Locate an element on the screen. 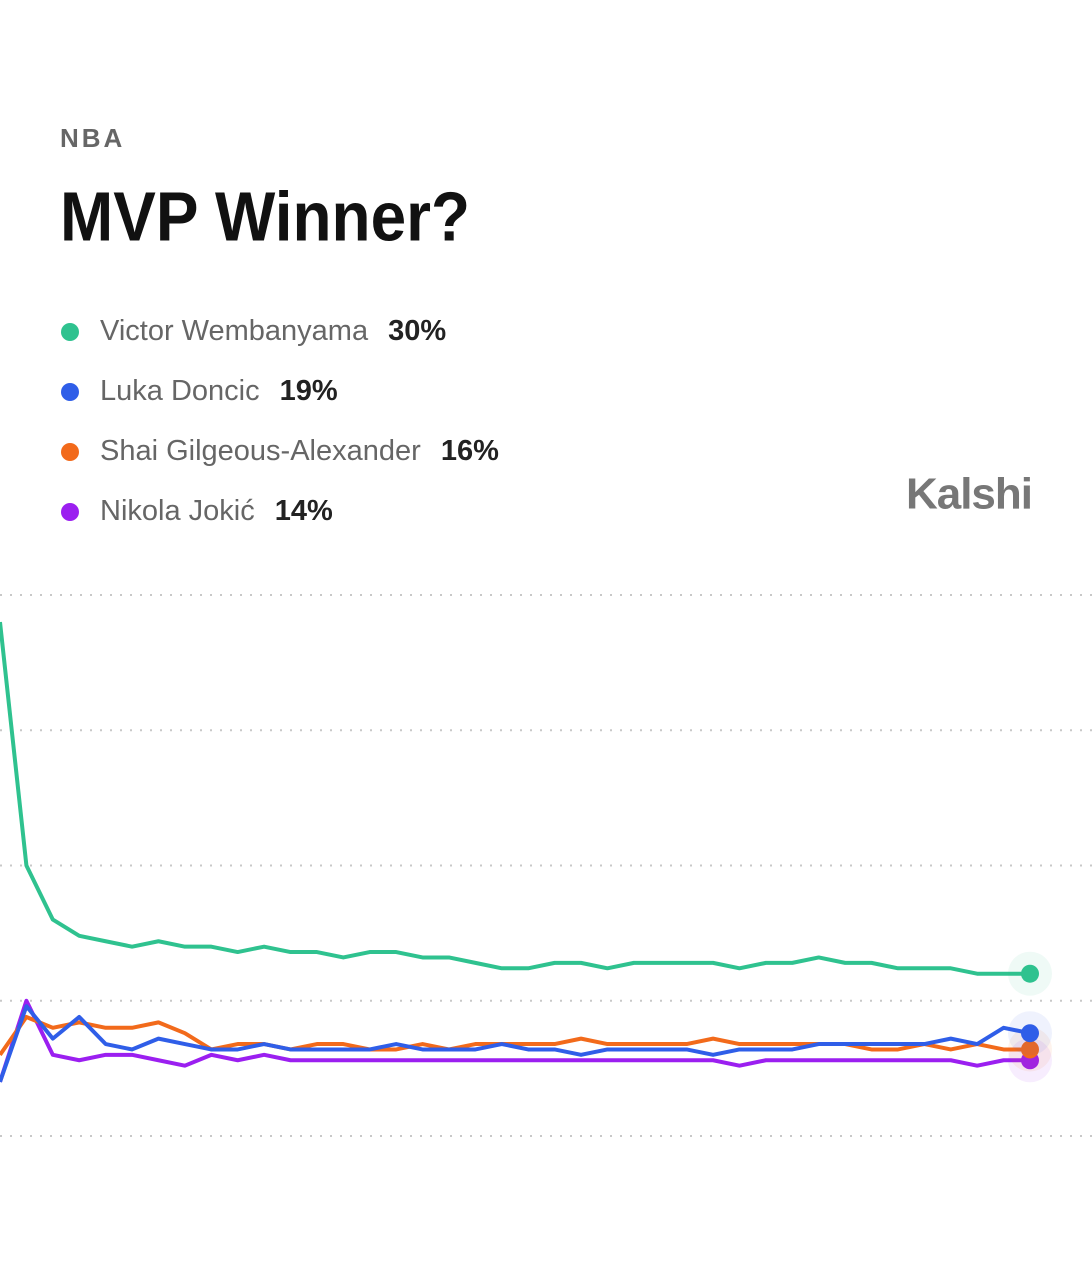 The image size is (1092, 1285). legend-name: Victor Wembanyama is located at coordinates (234, 331).